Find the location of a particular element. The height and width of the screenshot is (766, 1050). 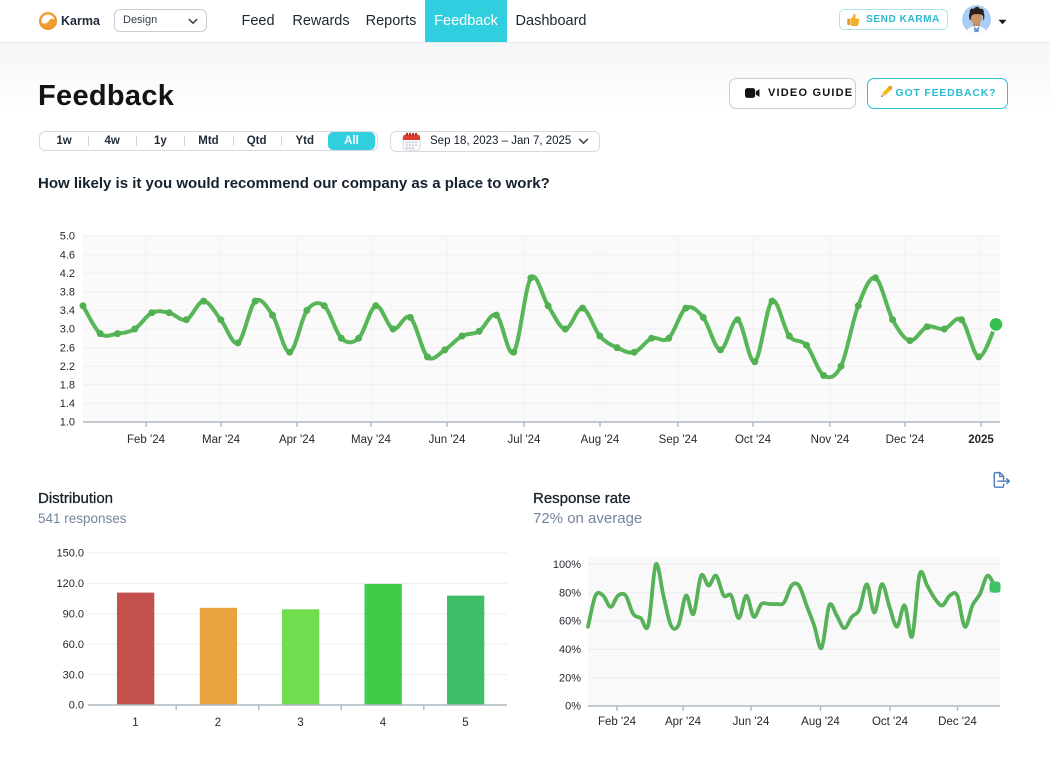

svg-text: 60% is located at coordinates (570, 622).